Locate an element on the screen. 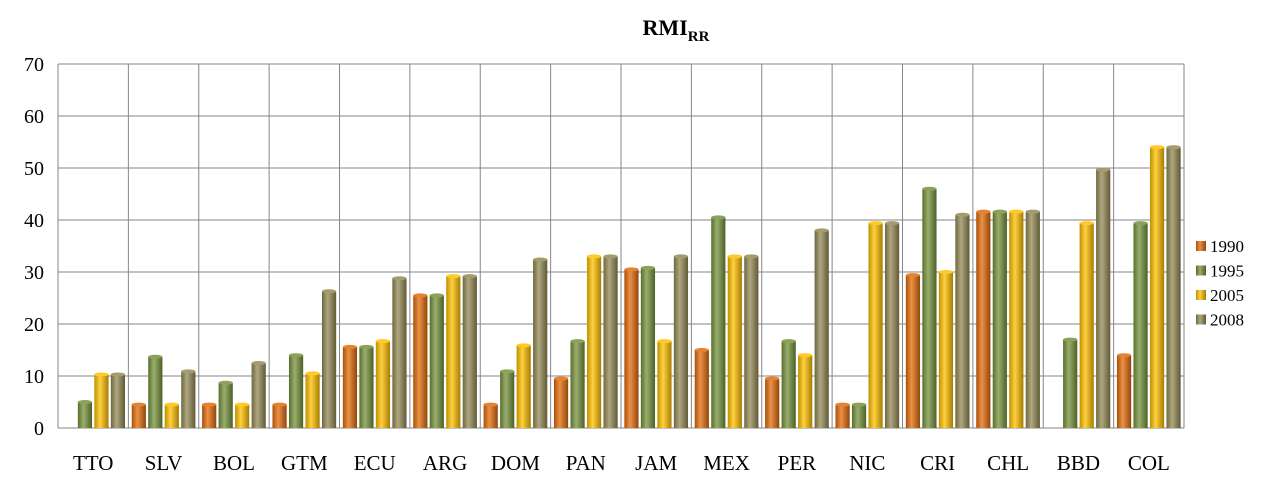 Image resolution: width=1281 pixels, height=478 pixels. x-tick-label: TTO is located at coordinates (93, 463).